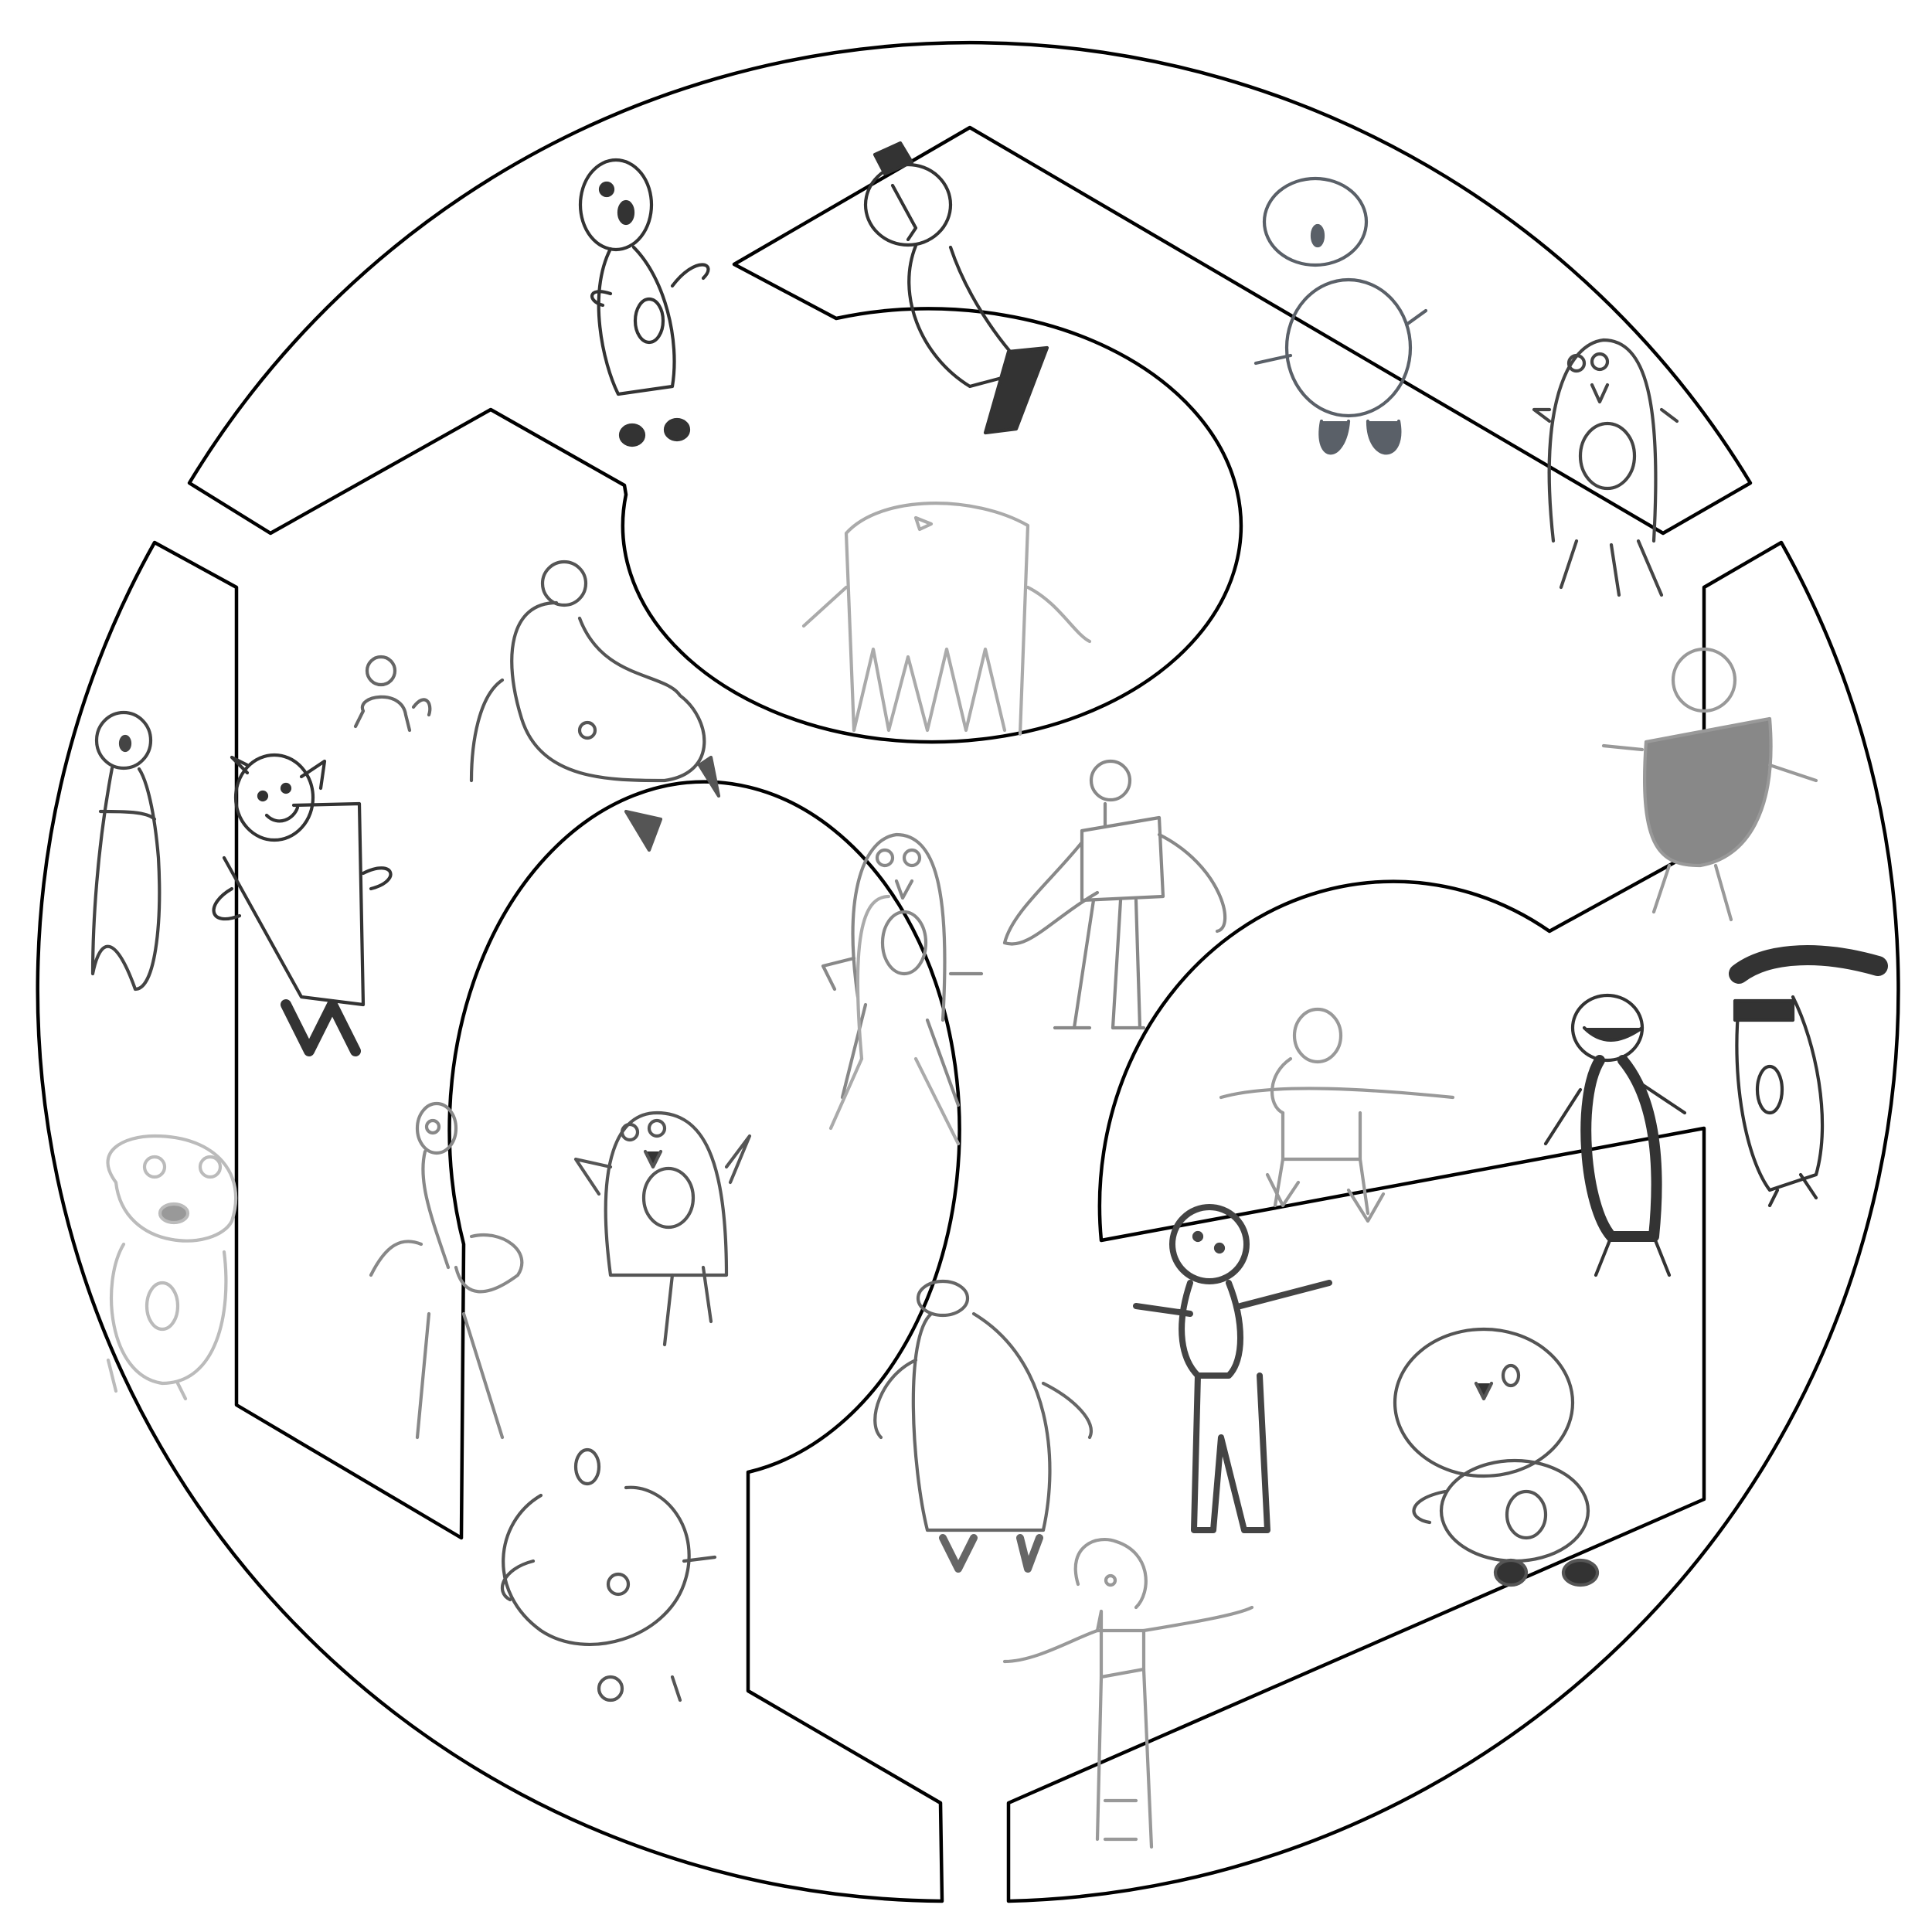 The image size is (1932, 1932). What do you see at coordinates (595, 706) in the screenshot?
I see `big-bird-figure-icon` at bounding box center [595, 706].